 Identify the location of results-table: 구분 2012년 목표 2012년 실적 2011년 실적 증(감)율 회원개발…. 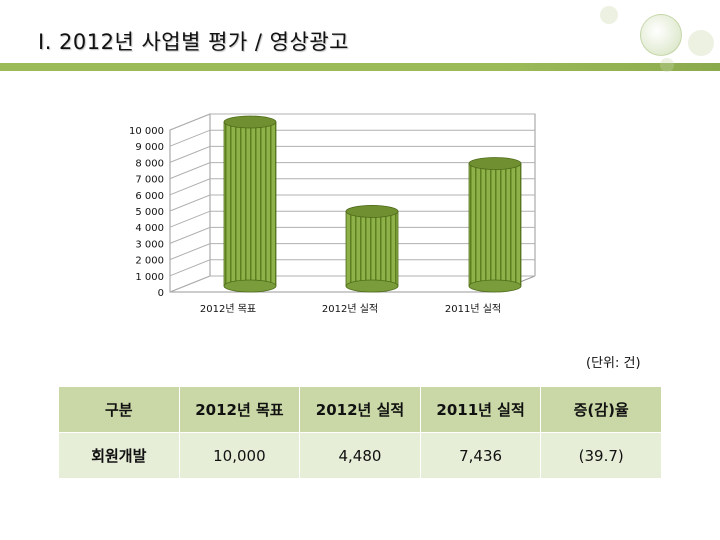
(360, 432).